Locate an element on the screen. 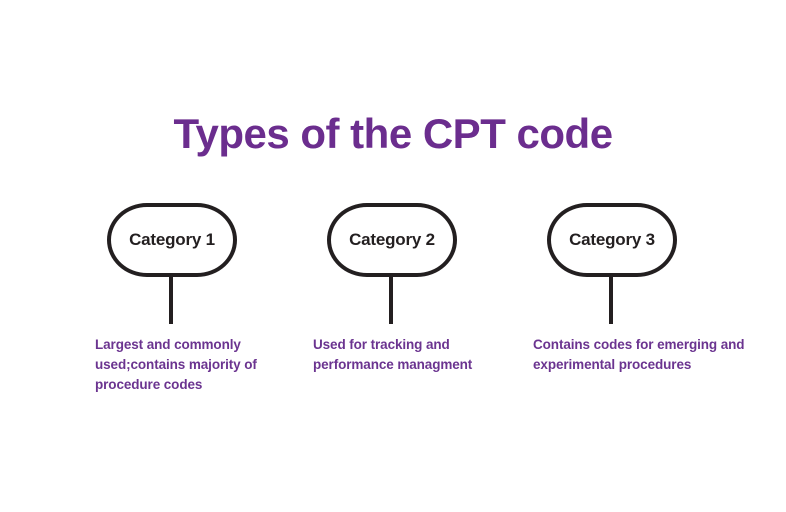 The height and width of the screenshot is (512, 786). category-node-2: Category 2 is located at coordinates (392, 263).